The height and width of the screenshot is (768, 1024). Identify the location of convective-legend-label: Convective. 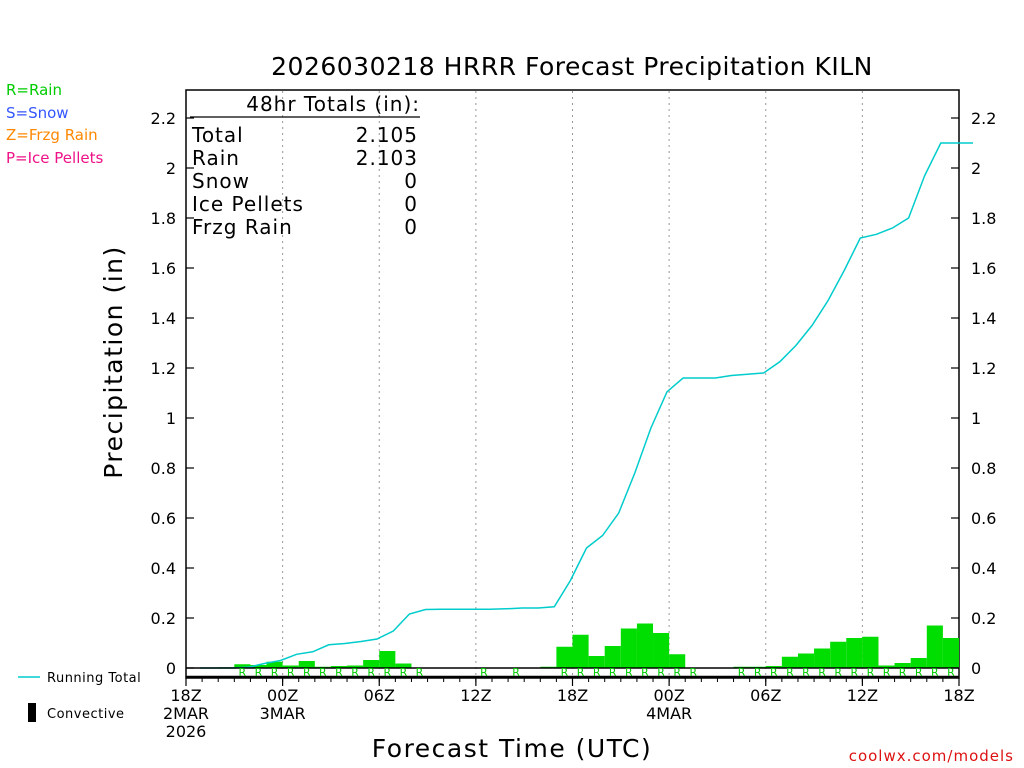
(86, 714).